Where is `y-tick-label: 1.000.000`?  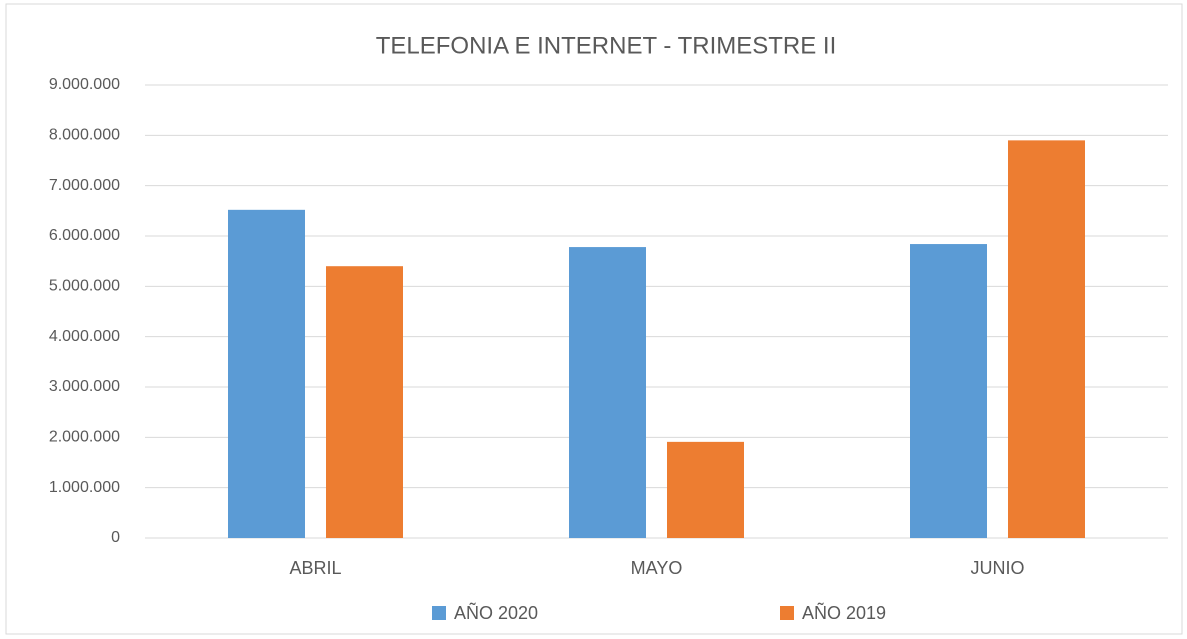
y-tick-label: 1.000.000 is located at coordinates (84, 487).